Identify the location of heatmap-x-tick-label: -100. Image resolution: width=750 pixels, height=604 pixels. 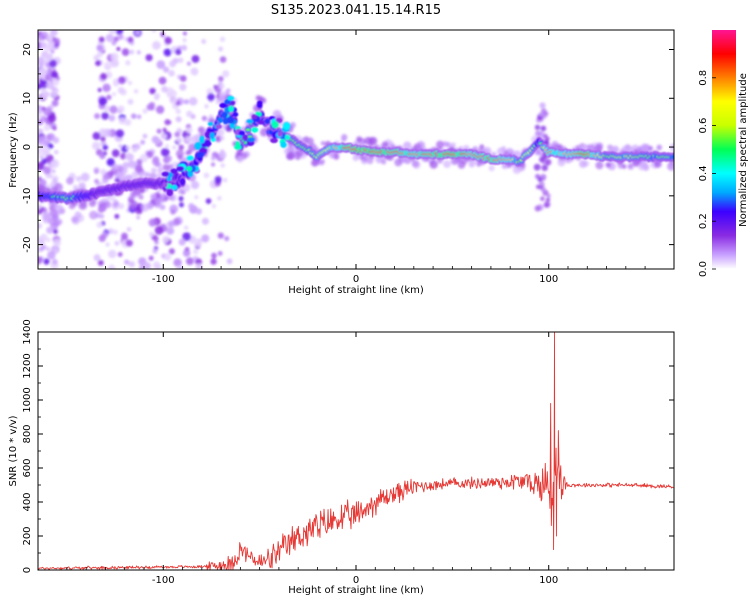
(163, 279).